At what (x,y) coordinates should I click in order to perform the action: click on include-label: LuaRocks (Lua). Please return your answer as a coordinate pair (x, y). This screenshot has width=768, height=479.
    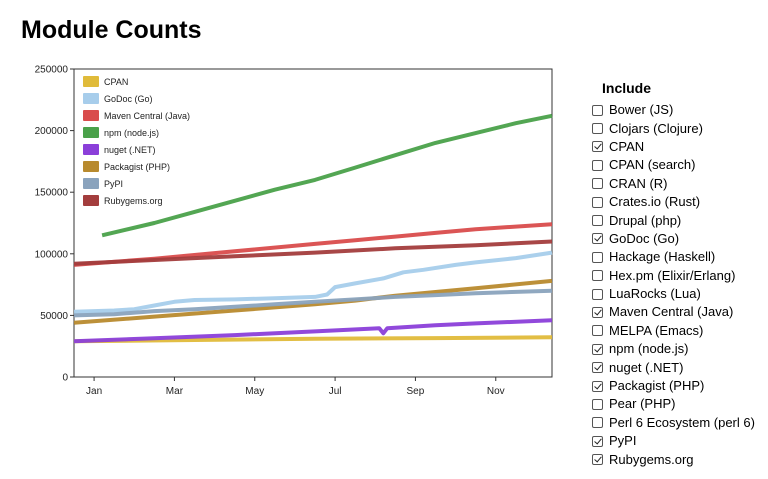
    Looking at the image, I should click on (655, 294).